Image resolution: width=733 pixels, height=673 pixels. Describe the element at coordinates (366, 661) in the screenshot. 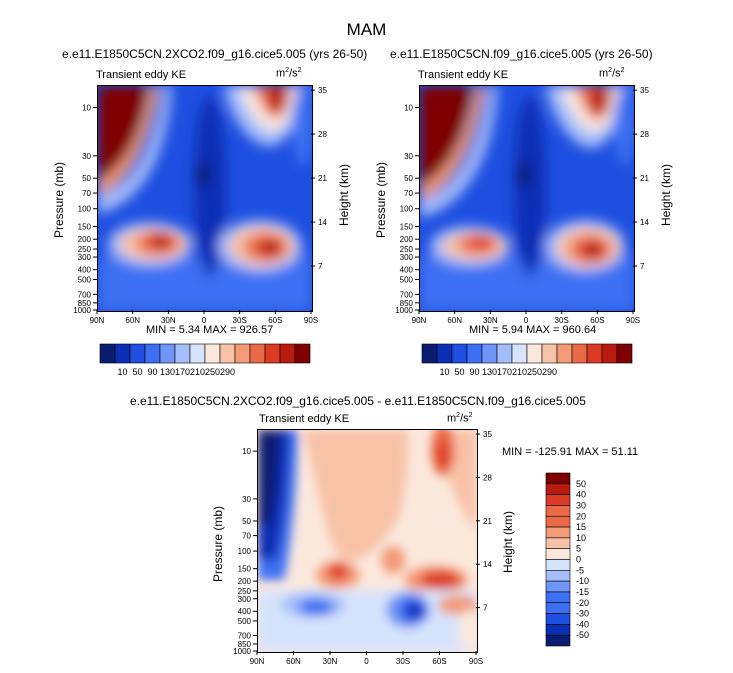

I see `panel3-x-tick-label: 0` at that location.